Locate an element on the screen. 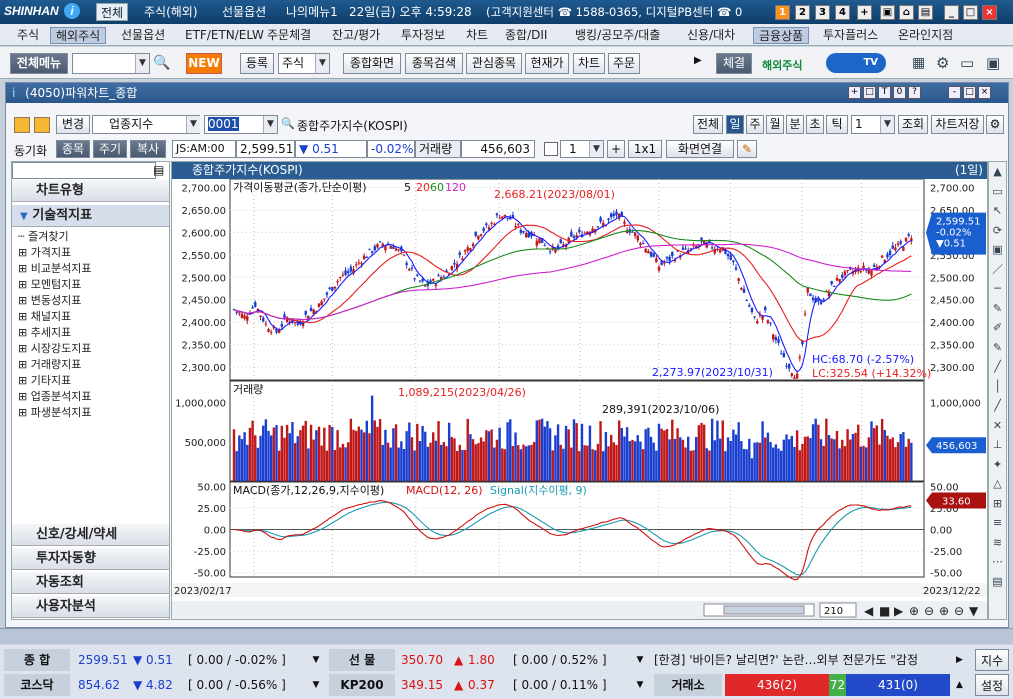 This screenshot has height=699, width=1013. code-input: 0001 is located at coordinates (241, 124).